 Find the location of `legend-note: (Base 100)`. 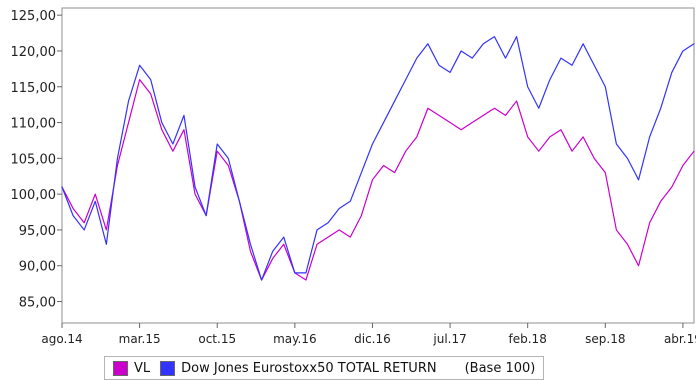

legend-note: (Base 100) is located at coordinates (500, 368).